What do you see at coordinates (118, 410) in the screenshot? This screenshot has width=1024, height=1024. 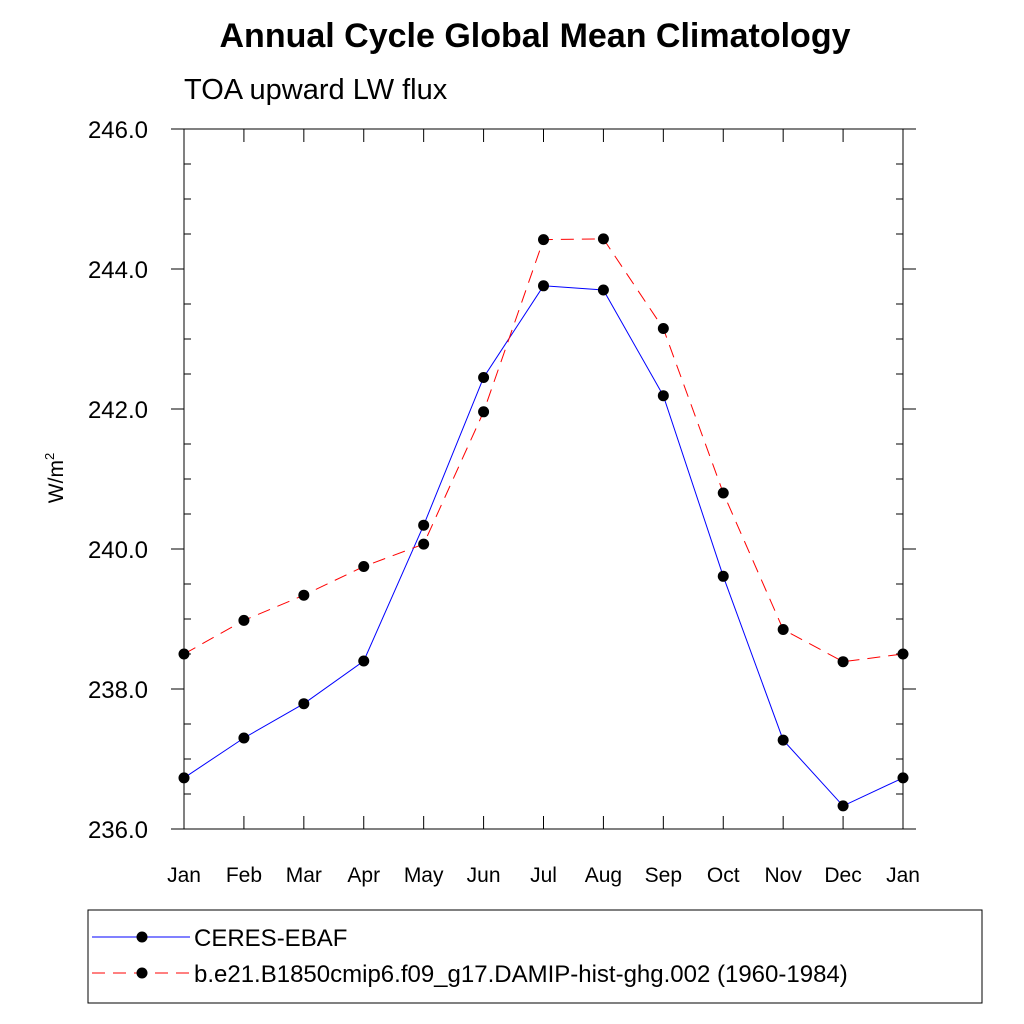 I see `y-tick-label: 242.0` at bounding box center [118, 410].